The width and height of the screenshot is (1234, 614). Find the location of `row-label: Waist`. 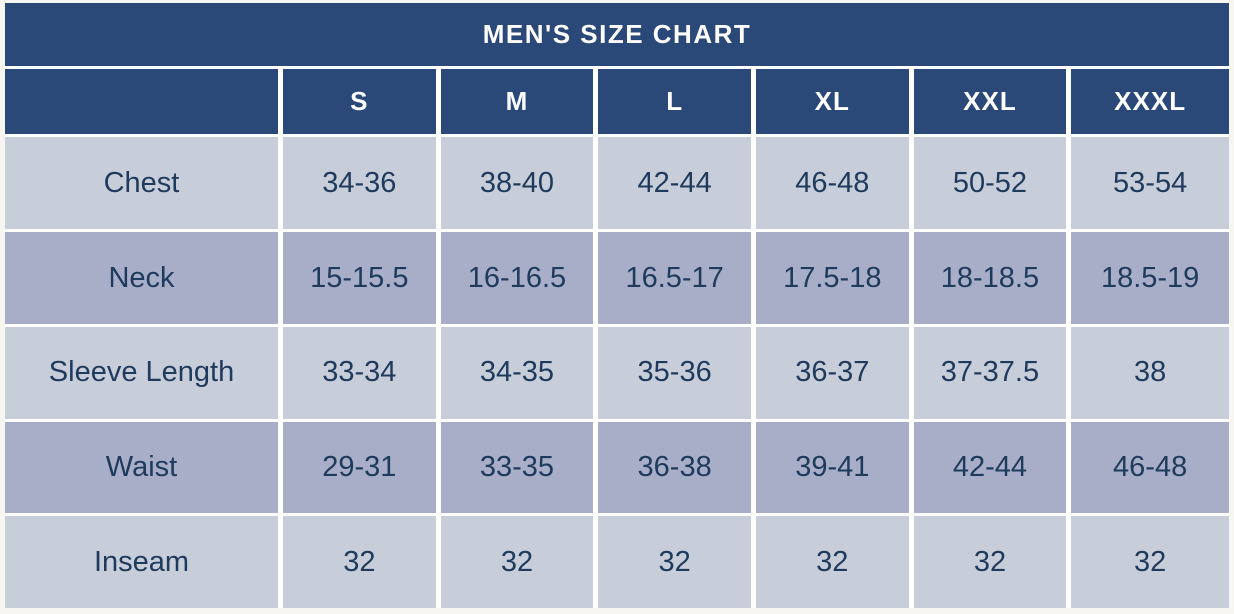

row-label: Waist is located at coordinates (144, 469).